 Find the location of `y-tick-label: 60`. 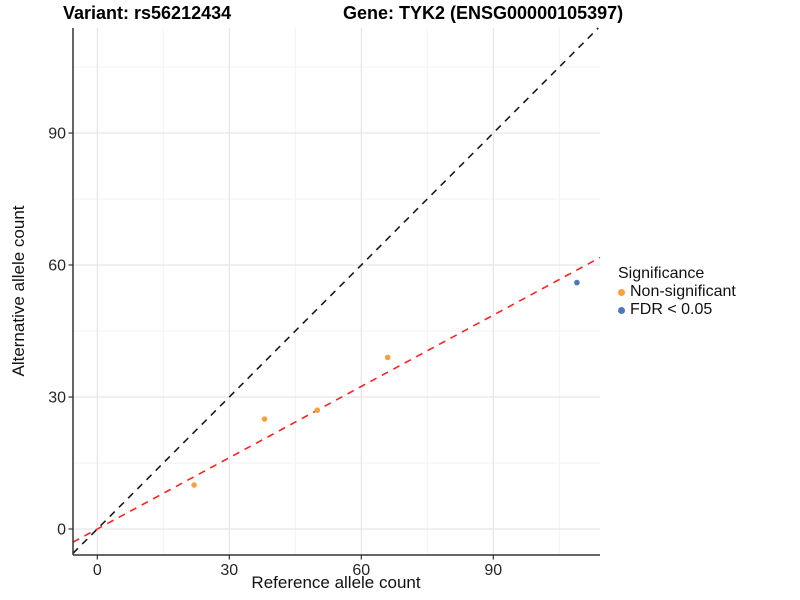

y-tick-label: 60 is located at coordinates (57, 266).